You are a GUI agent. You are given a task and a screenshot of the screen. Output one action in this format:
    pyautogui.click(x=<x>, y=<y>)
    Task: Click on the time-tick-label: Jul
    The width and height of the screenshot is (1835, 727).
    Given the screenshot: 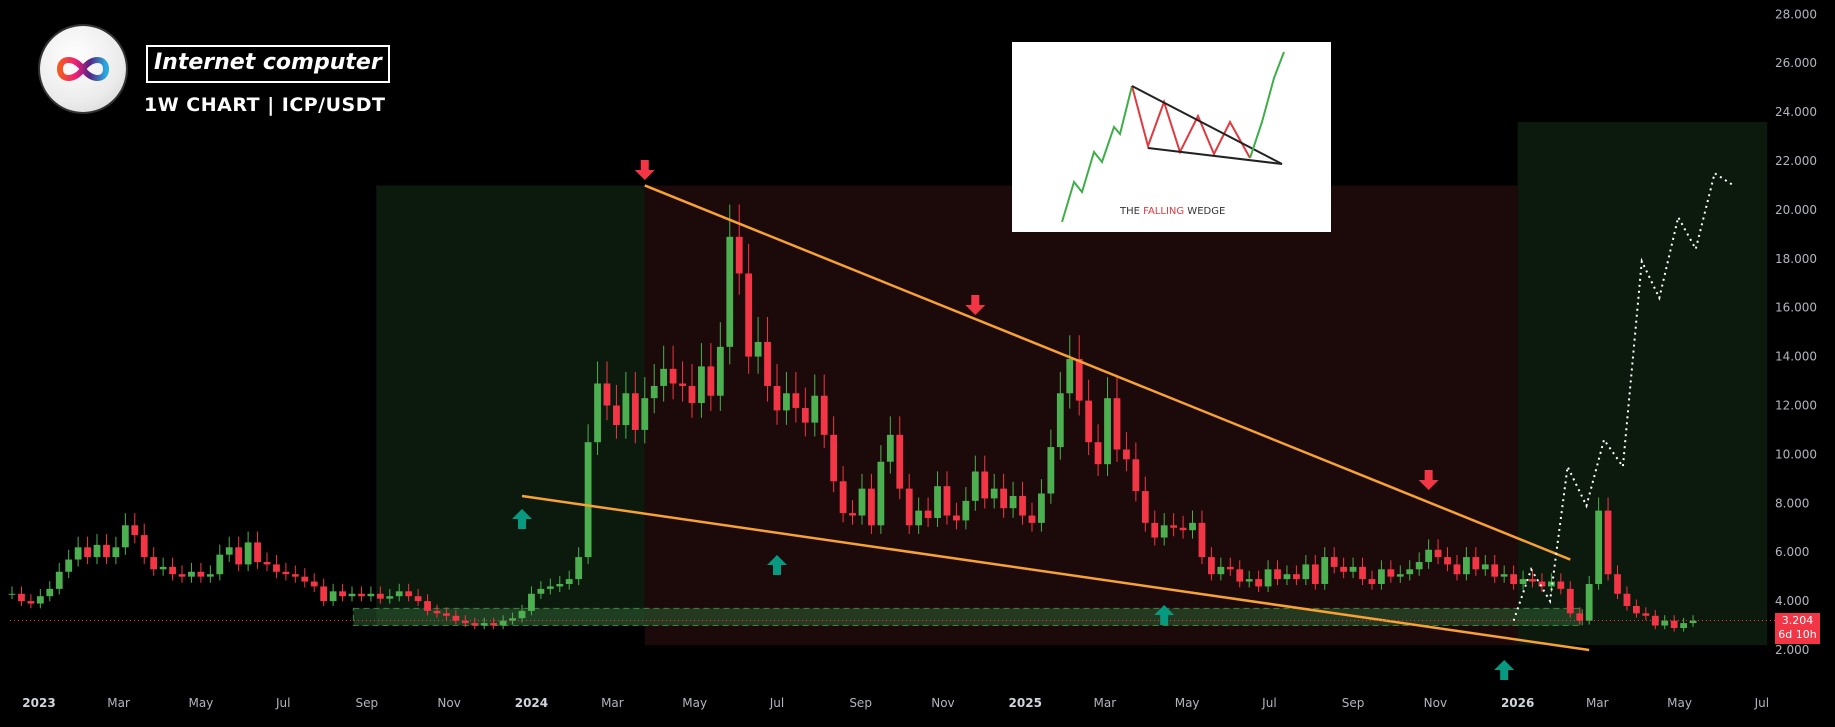 What is the action you would take?
    pyautogui.click(x=776, y=703)
    